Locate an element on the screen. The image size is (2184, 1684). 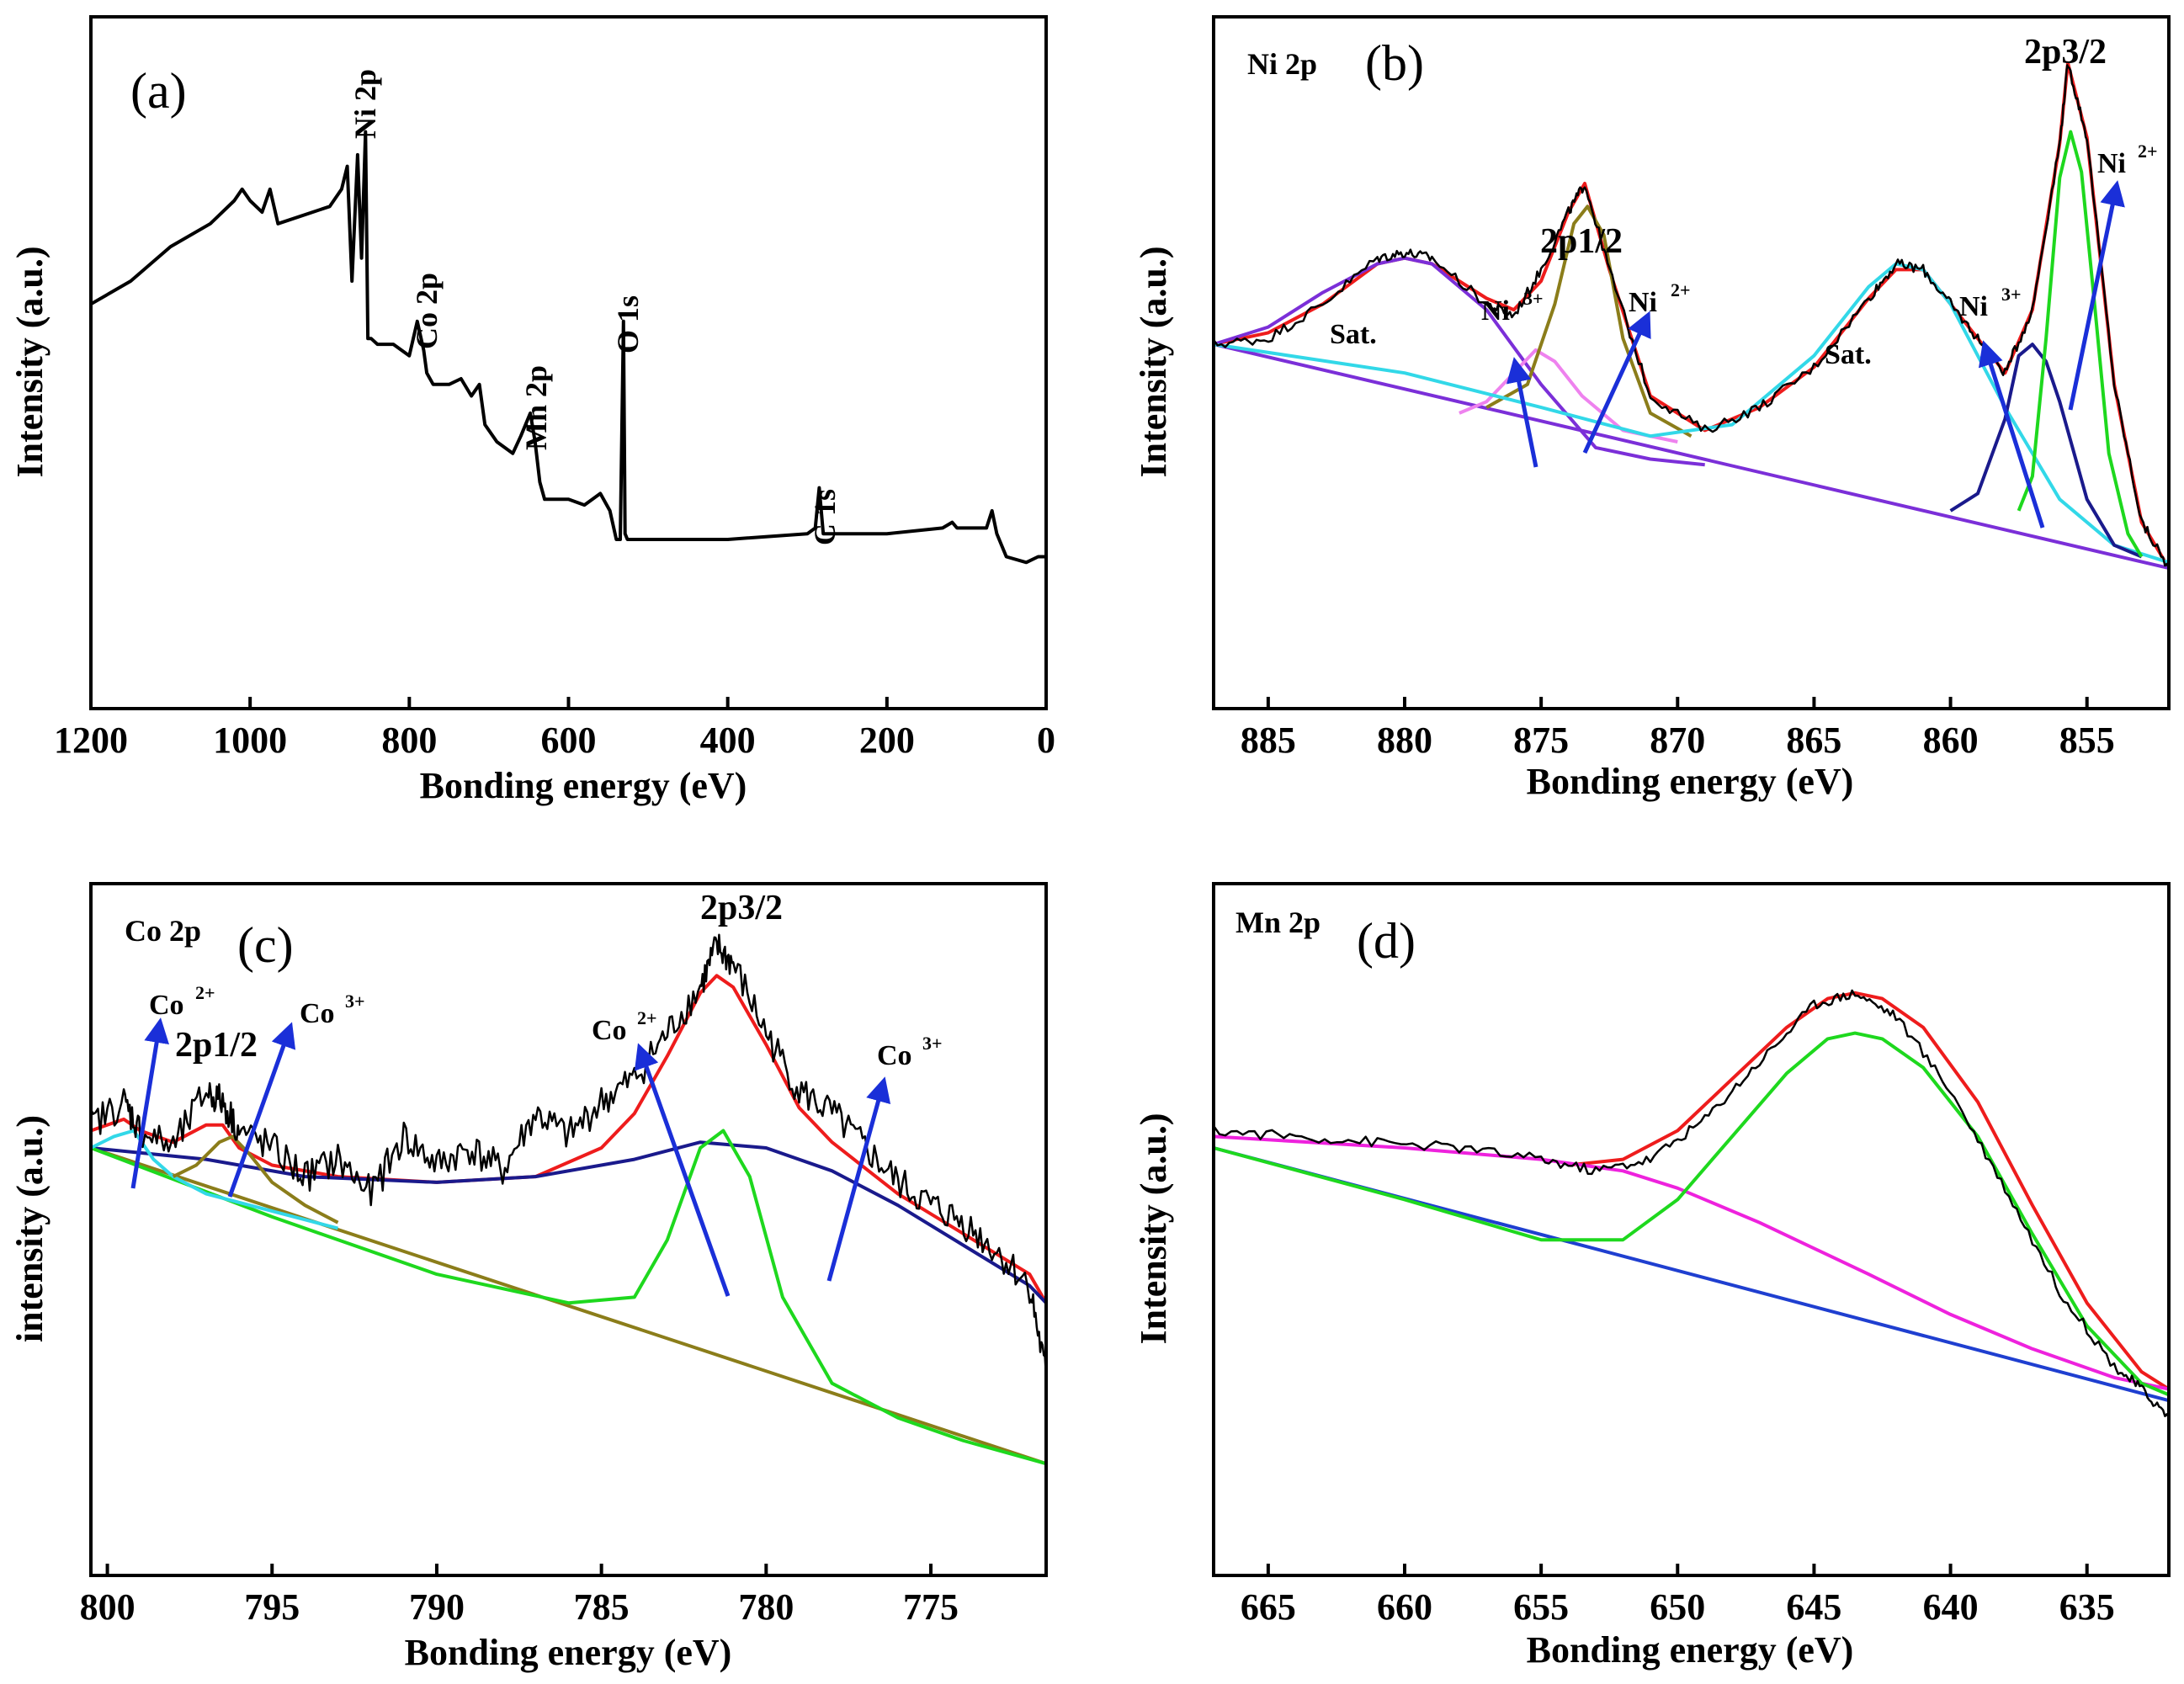
series-b-background is located at coordinates (1691, 457).